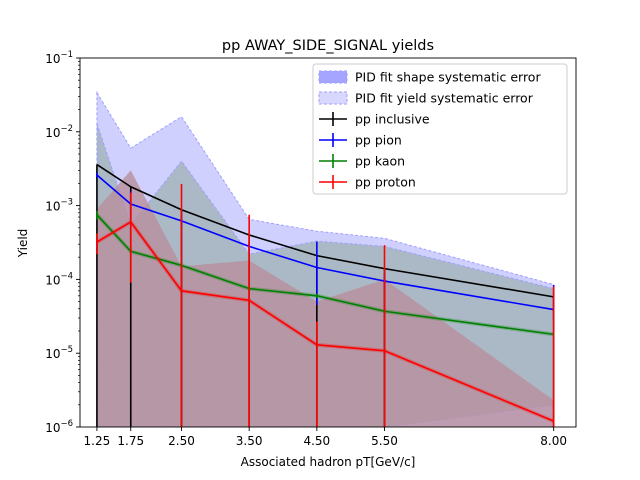 This screenshot has width=640, height=480. I want to click on legend-pp-pion-label: pp pion, so click(378, 140).